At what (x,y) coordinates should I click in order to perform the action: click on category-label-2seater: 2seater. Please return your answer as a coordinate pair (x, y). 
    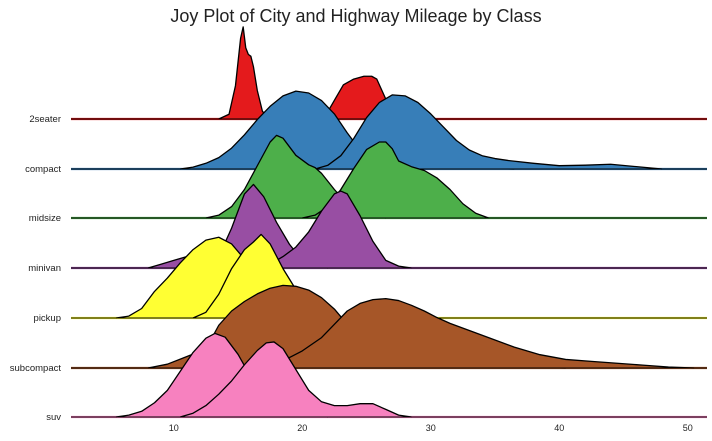
    Looking at the image, I should click on (45, 119).